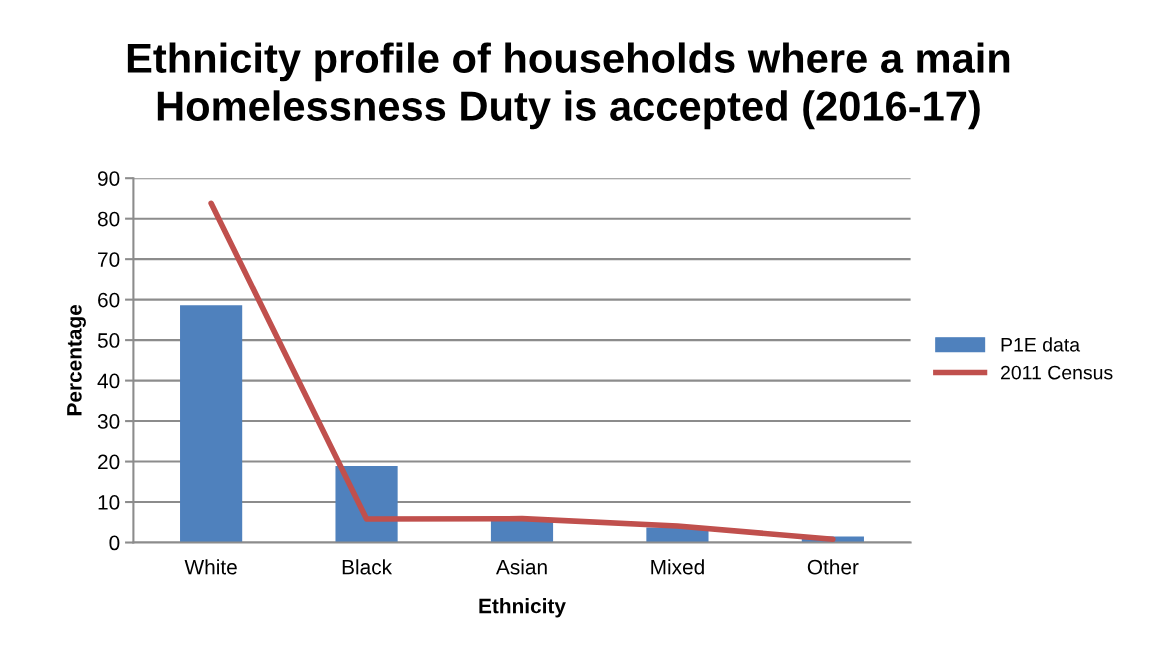 Image resolution: width=1160 pixels, height=660 pixels. What do you see at coordinates (108, 340) in the screenshot?
I see `y-tick-label: 50` at bounding box center [108, 340].